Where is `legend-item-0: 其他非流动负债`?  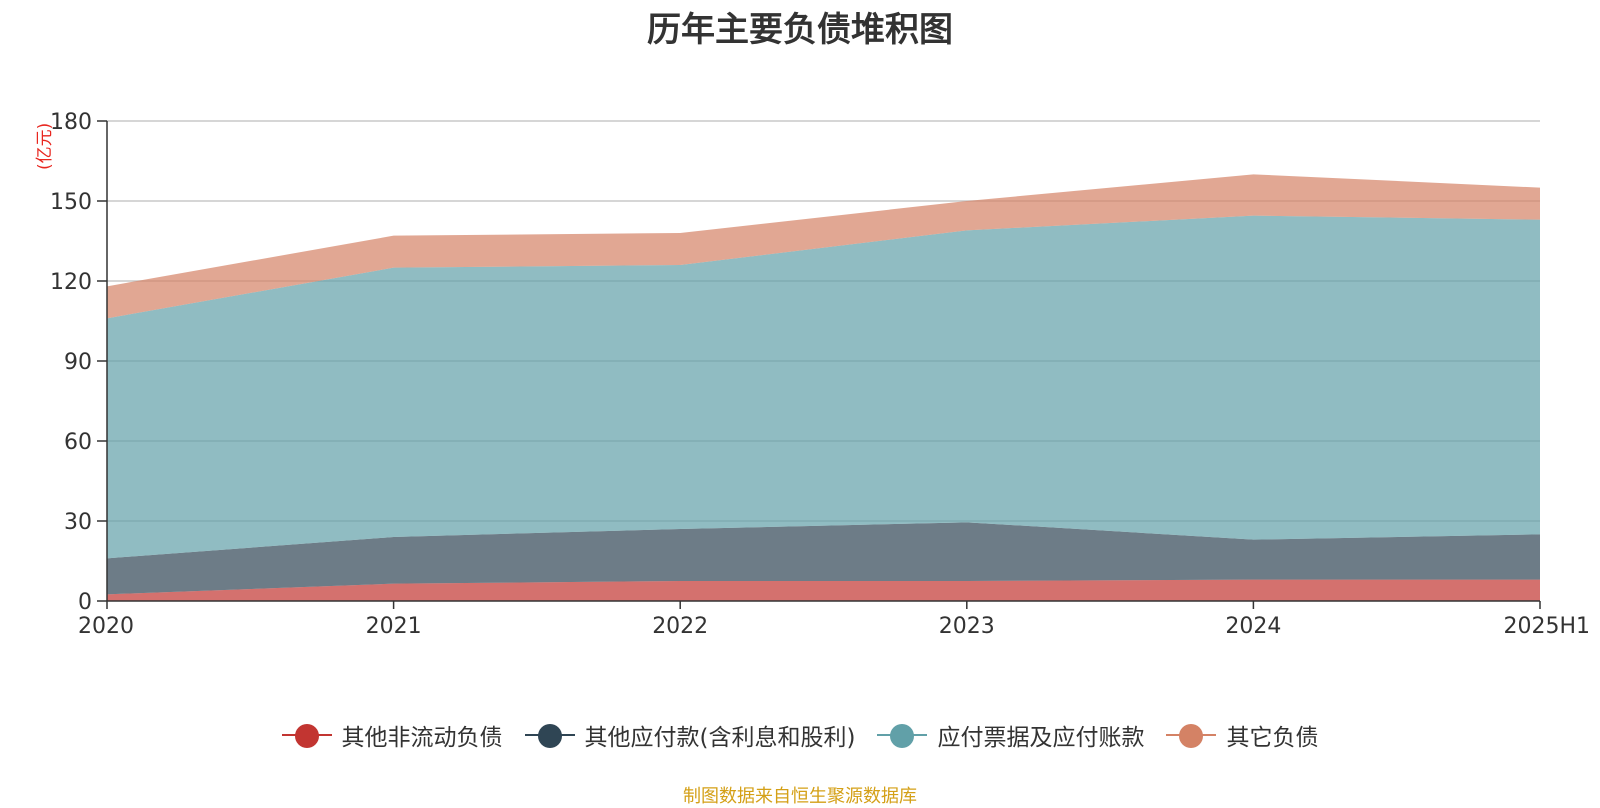 legend-item-0: 其他非流动负债 is located at coordinates (392, 735).